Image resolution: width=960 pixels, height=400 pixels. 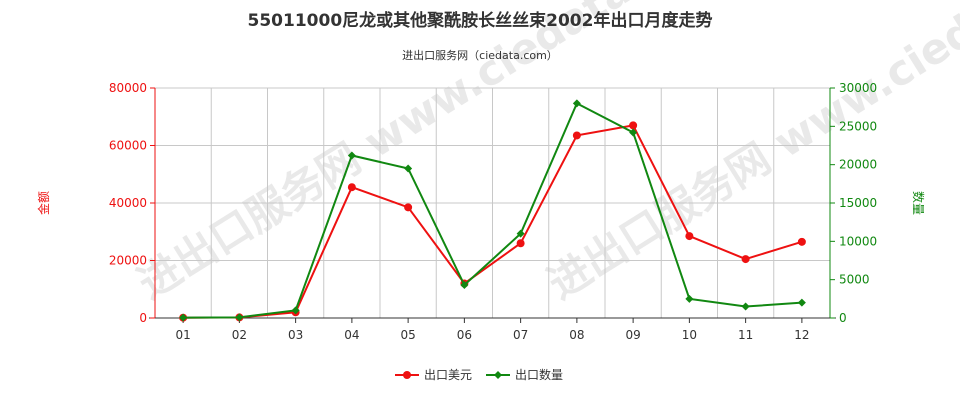 What do you see at coordinates (539, 374) in the screenshot?
I see `legend-label: 出口数量` at bounding box center [539, 374].